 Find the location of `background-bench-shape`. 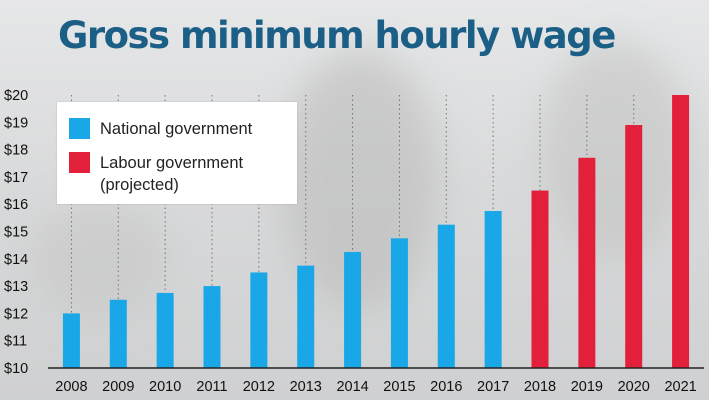

background-bench-shape is located at coordinates (100, 260).